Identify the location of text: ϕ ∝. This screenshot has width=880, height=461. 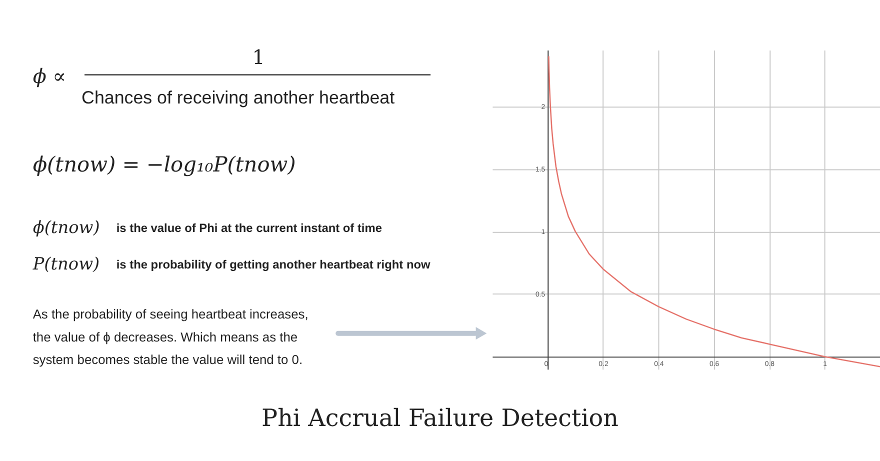
(49, 76).